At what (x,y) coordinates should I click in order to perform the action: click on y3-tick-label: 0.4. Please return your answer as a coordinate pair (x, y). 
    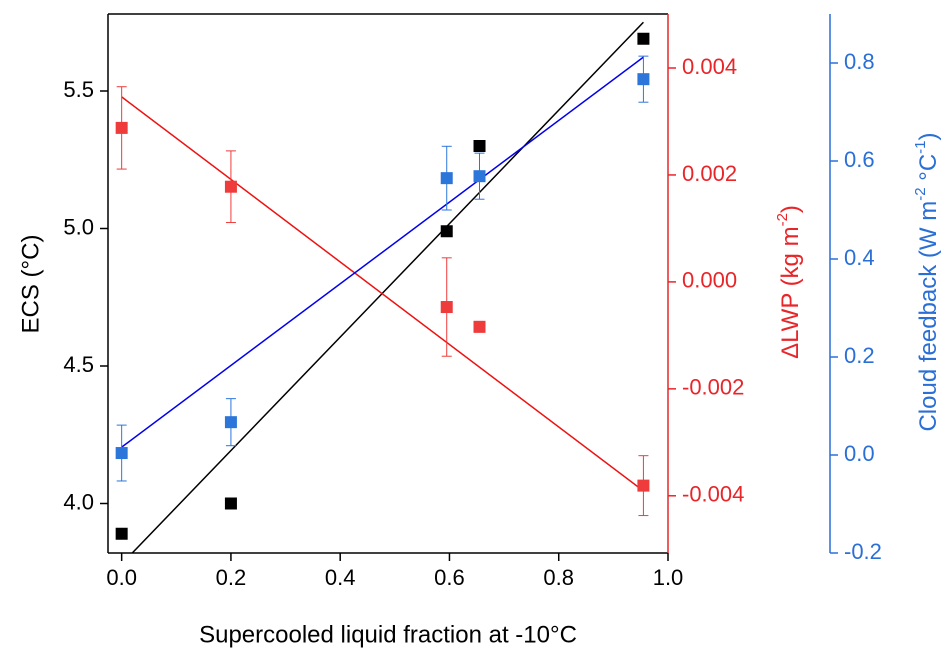
    Looking at the image, I should click on (859, 257).